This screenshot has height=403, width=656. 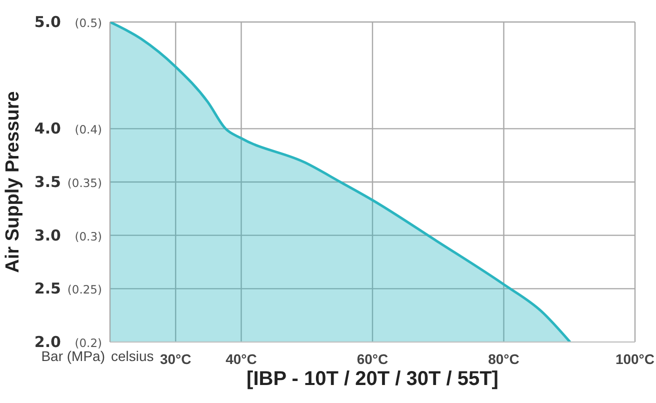 What do you see at coordinates (47, 22) in the screenshot?
I see `y-tick-label: 5.0` at bounding box center [47, 22].